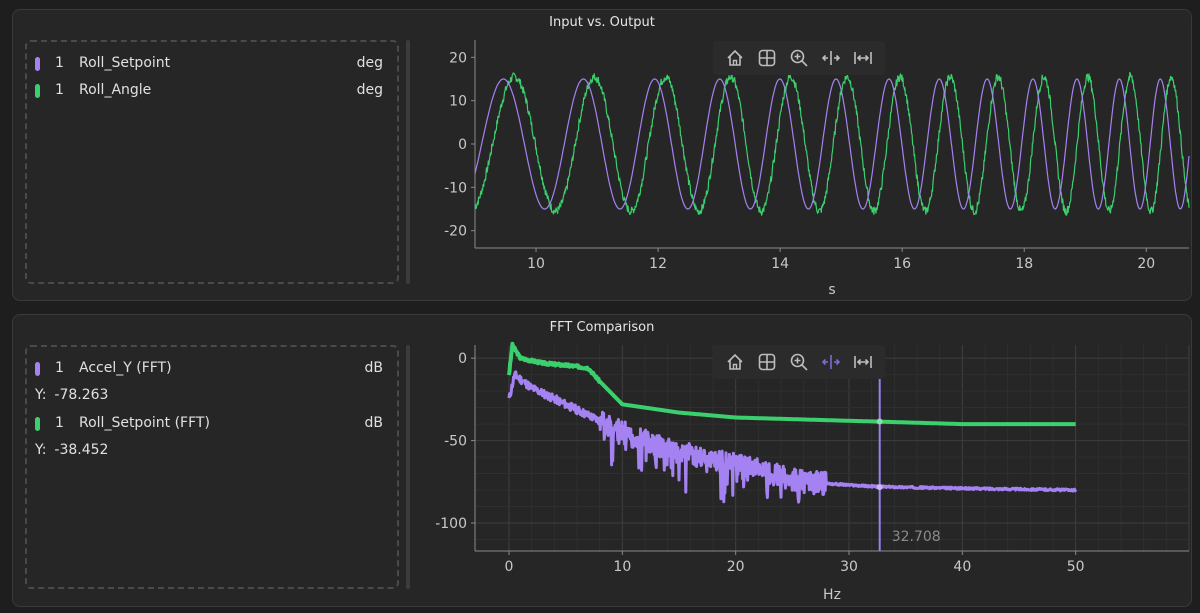 The image size is (1200, 613). I want to click on cursor-marker-green, so click(879, 421).